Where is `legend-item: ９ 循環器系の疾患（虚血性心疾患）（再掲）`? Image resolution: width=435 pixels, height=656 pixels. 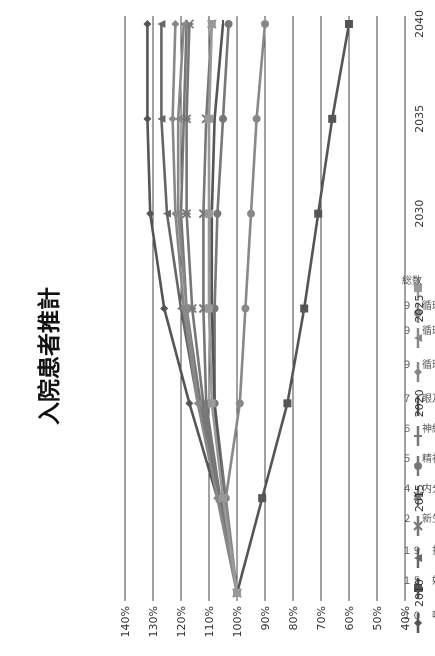 legend-item: ９ 循環器系の疾患（虚血性心疾患）（再掲） is located at coordinates (418, 311).